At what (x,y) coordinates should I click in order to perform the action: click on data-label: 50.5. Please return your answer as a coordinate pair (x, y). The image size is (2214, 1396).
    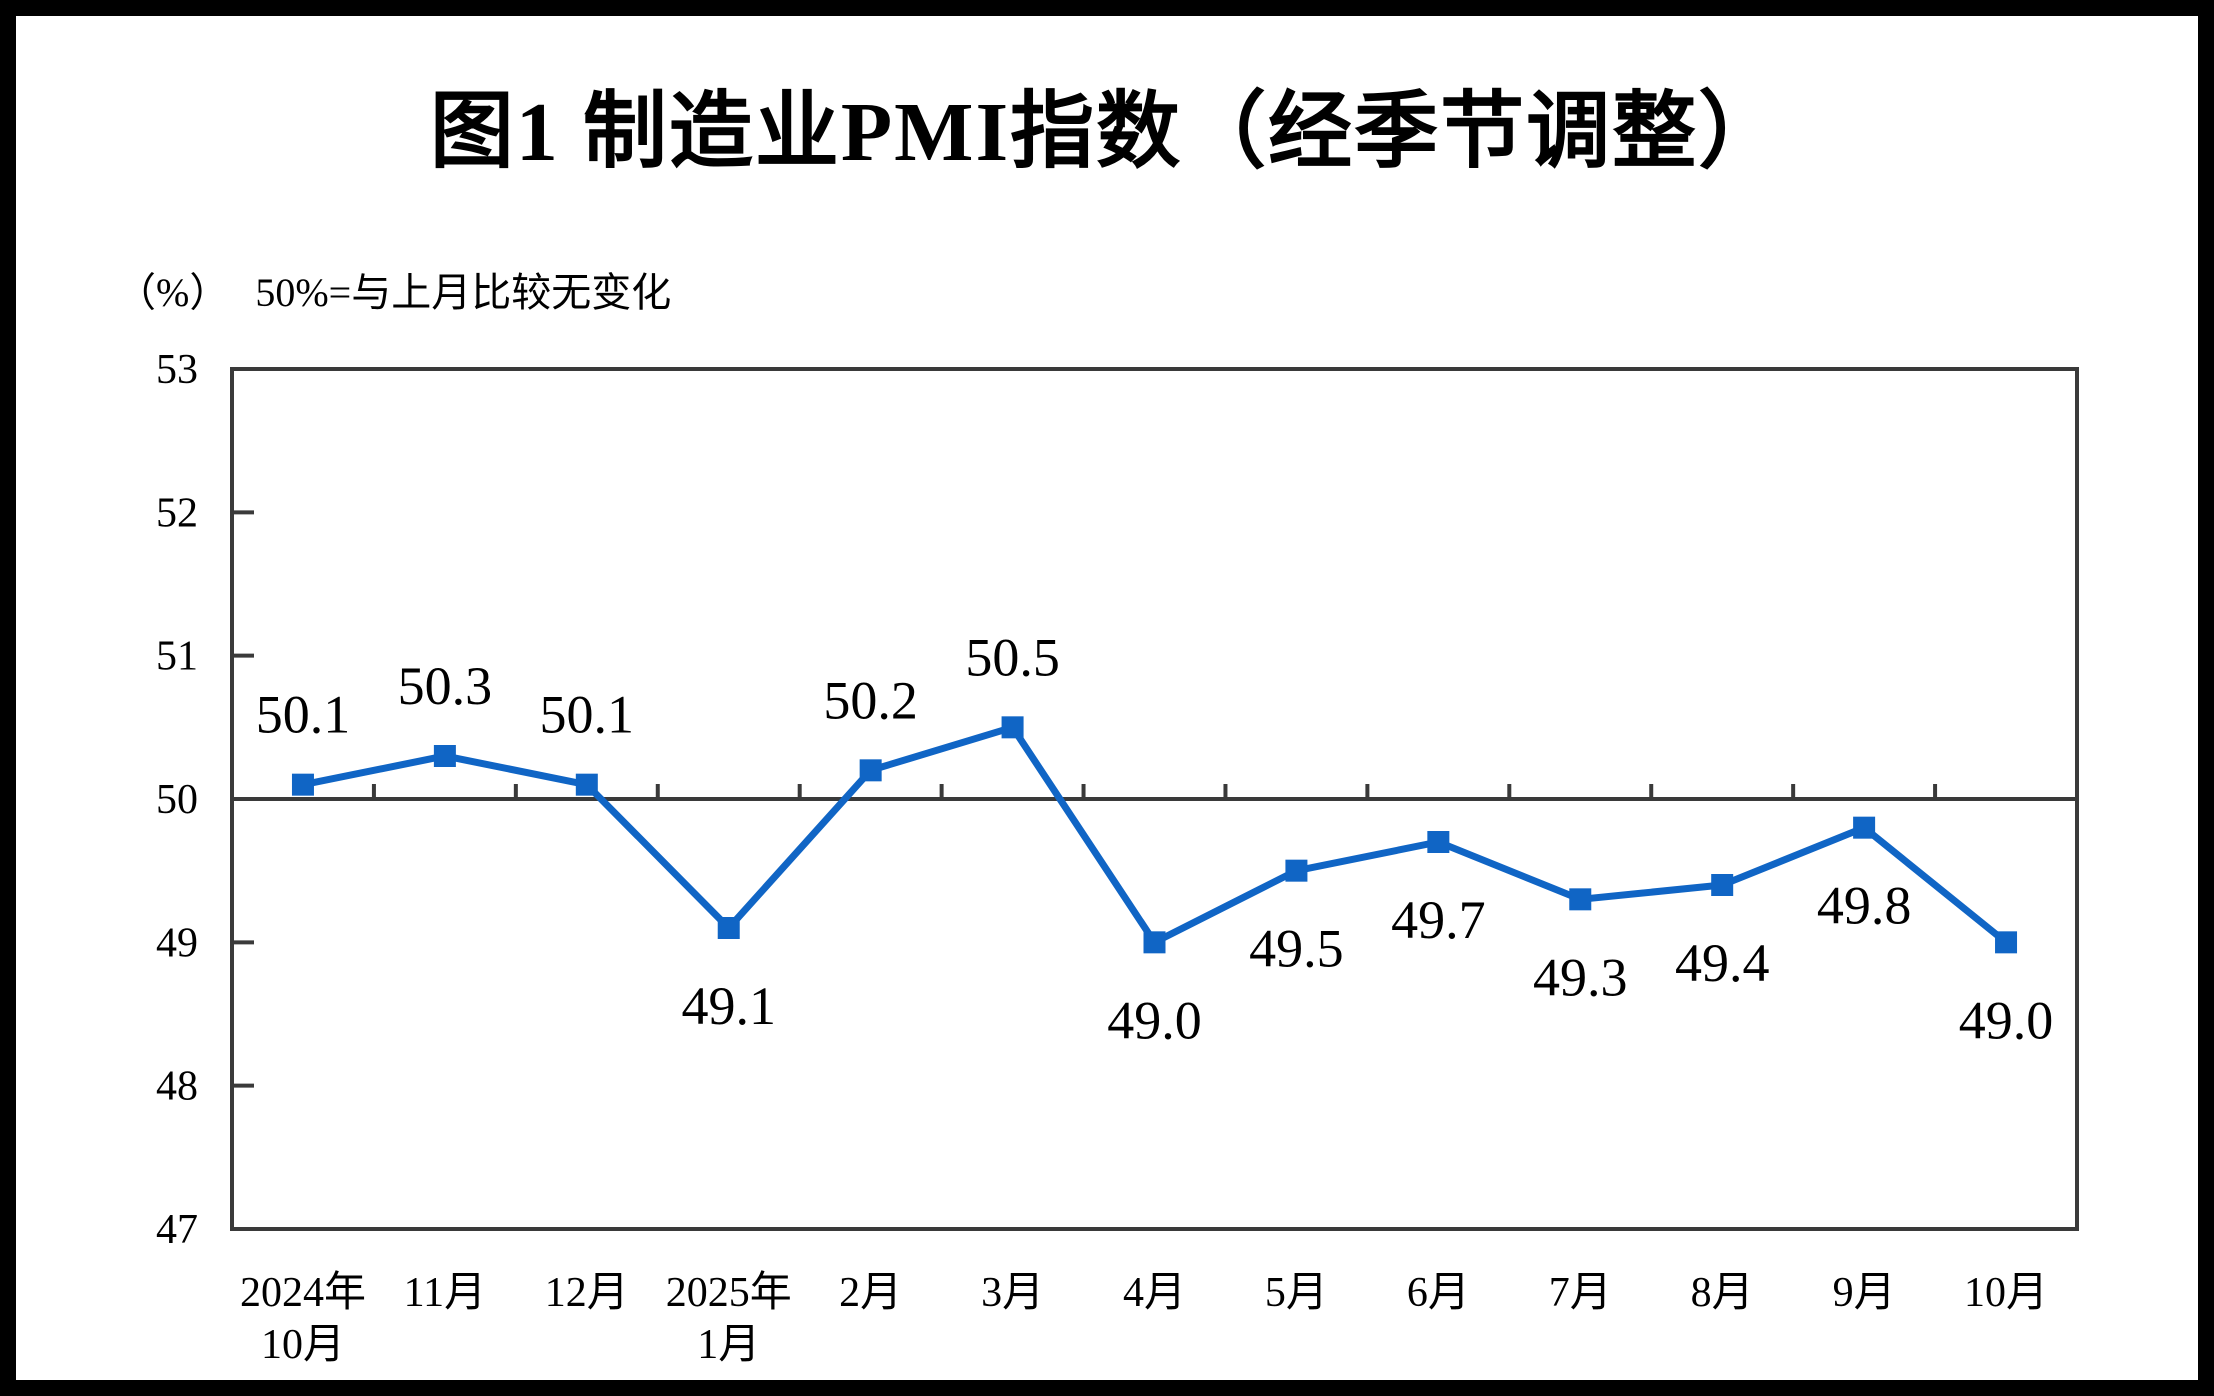
    Looking at the image, I should click on (1012, 657).